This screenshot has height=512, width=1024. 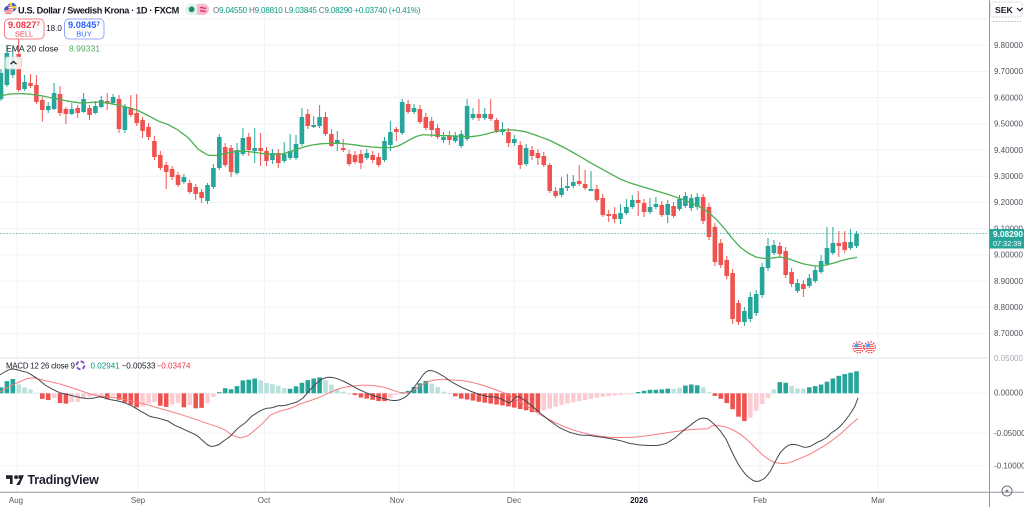 What do you see at coordinates (53, 49) in the screenshot?
I see `svg-text: EMA 20 close 8.99331` at bounding box center [53, 49].